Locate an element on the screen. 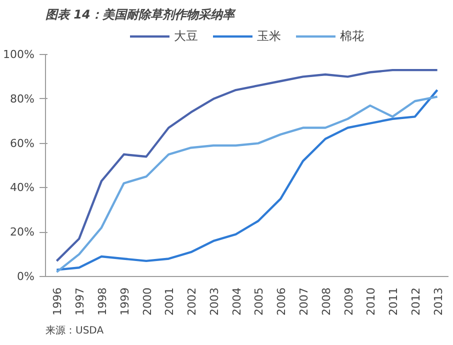  x-tick-label: 2000 is located at coordinates (147, 301).